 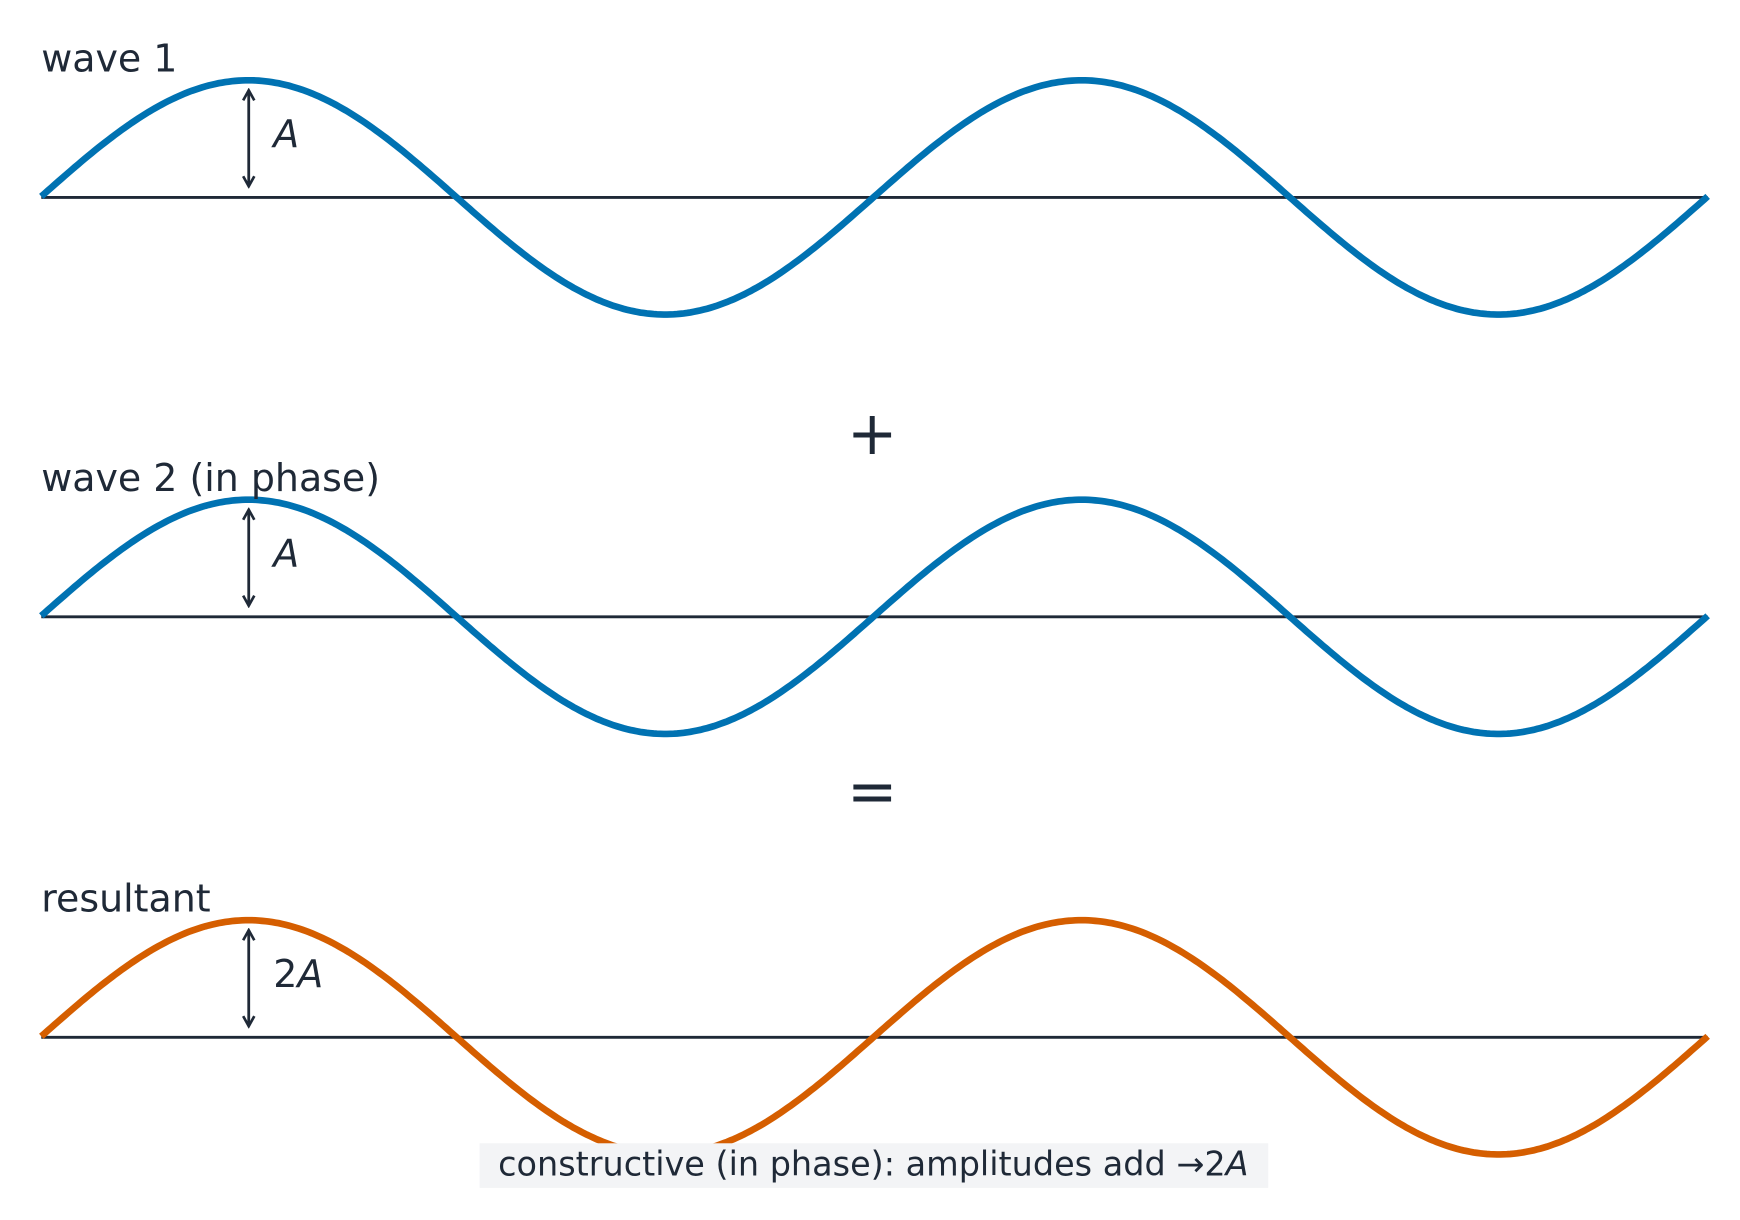 What do you see at coordinates (872, 434) in the screenshot?
I see `operator-plus: +` at bounding box center [872, 434].